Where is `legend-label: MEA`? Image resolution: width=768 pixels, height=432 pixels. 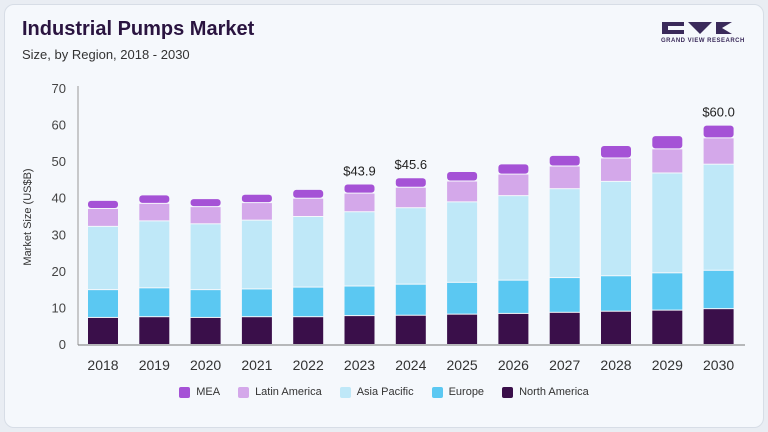
legend-label: MEA is located at coordinates (208, 392).